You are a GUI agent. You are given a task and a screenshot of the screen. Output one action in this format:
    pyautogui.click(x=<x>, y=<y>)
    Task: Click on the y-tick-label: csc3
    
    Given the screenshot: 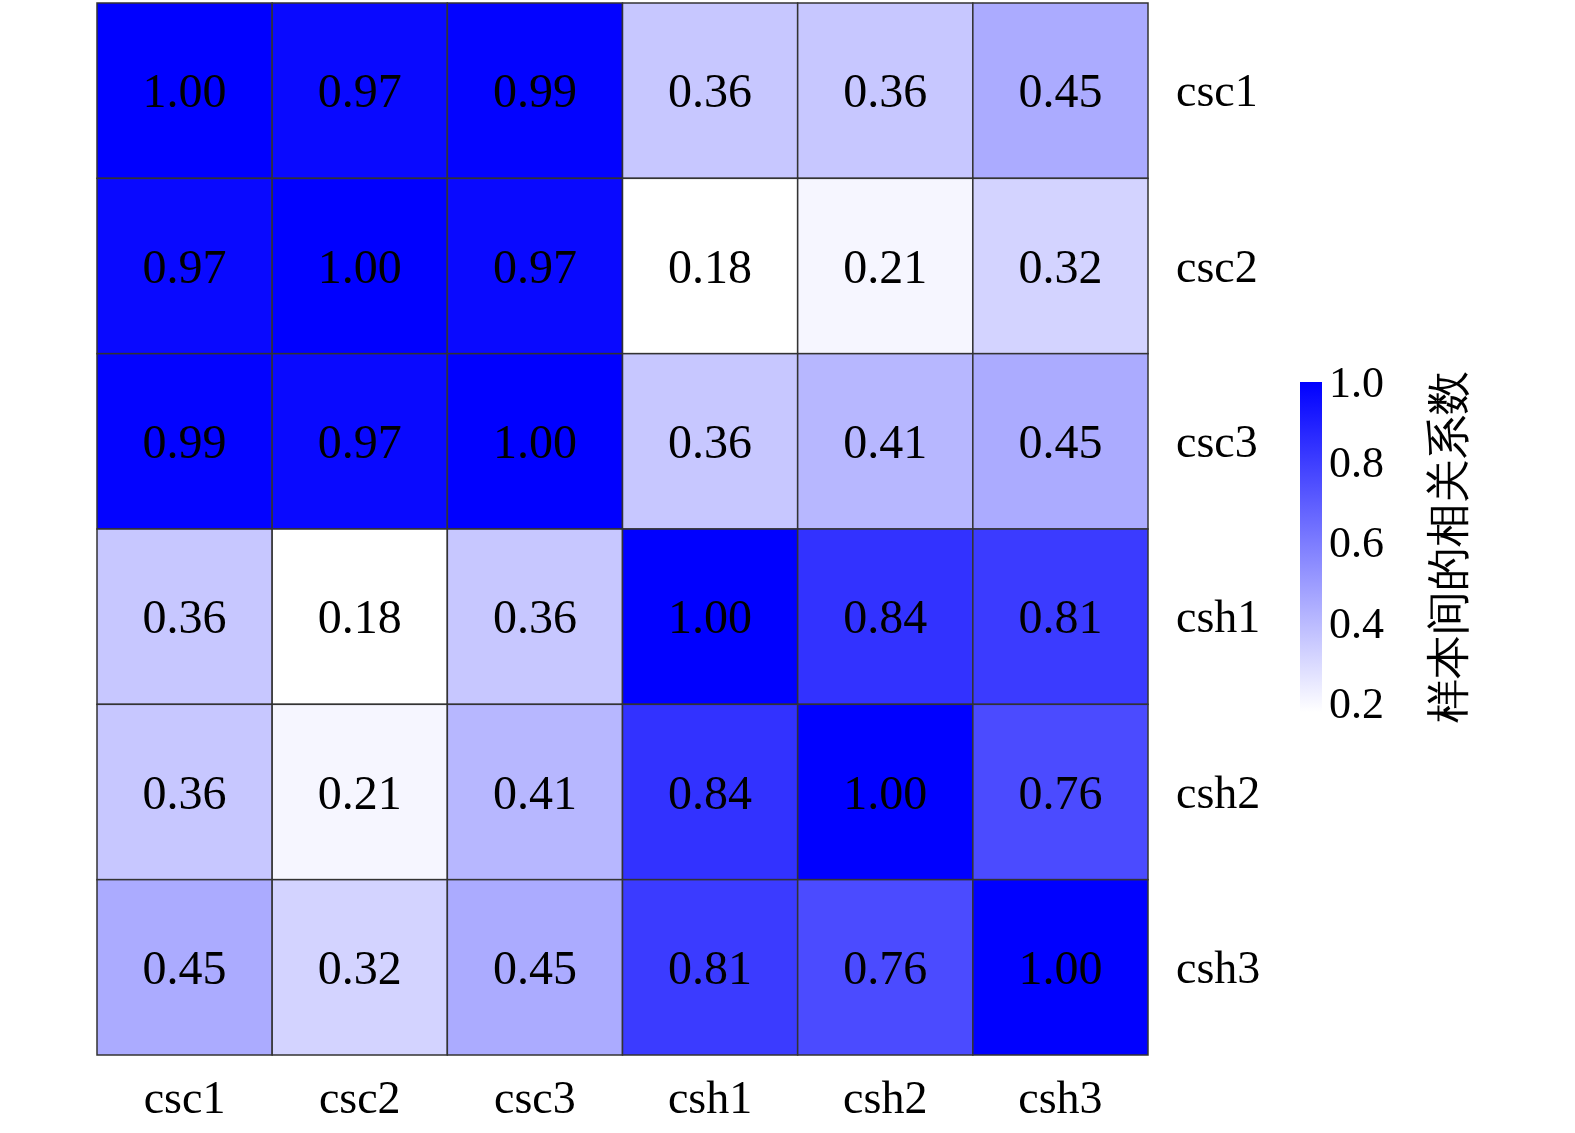 What is the action you would take?
    pyautogui.click(x=1217, y=441)
    